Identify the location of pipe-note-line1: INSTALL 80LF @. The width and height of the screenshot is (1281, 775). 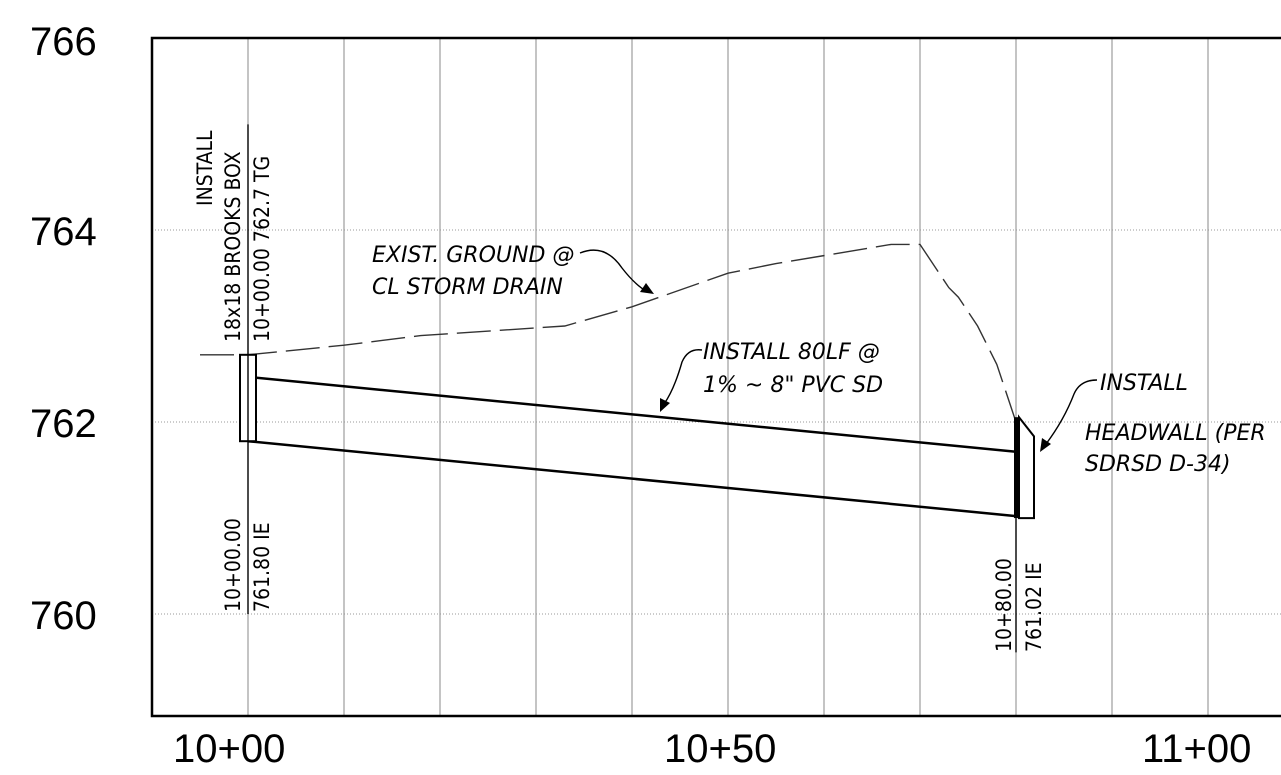
(791, 352).